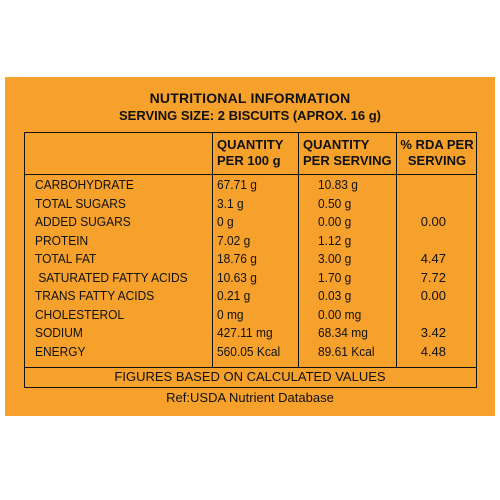  What do you see at coordinates (84, 184) in the screenshot?
I see `nutrient-name: CARBOHYDRATE` at bounding box center [84, 184].